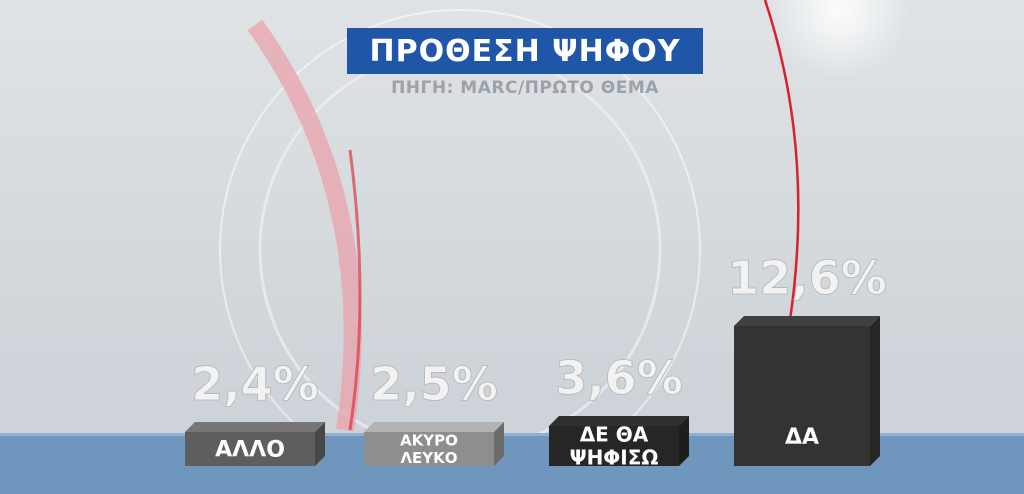  What do you see at coordinates (525, 88) in the screenshot?
I see `chart-source: ΠΗΓΗ: MARC/ΠΡΩΤΟ ΘΕΜΑ` at bounding box center [525, 88].